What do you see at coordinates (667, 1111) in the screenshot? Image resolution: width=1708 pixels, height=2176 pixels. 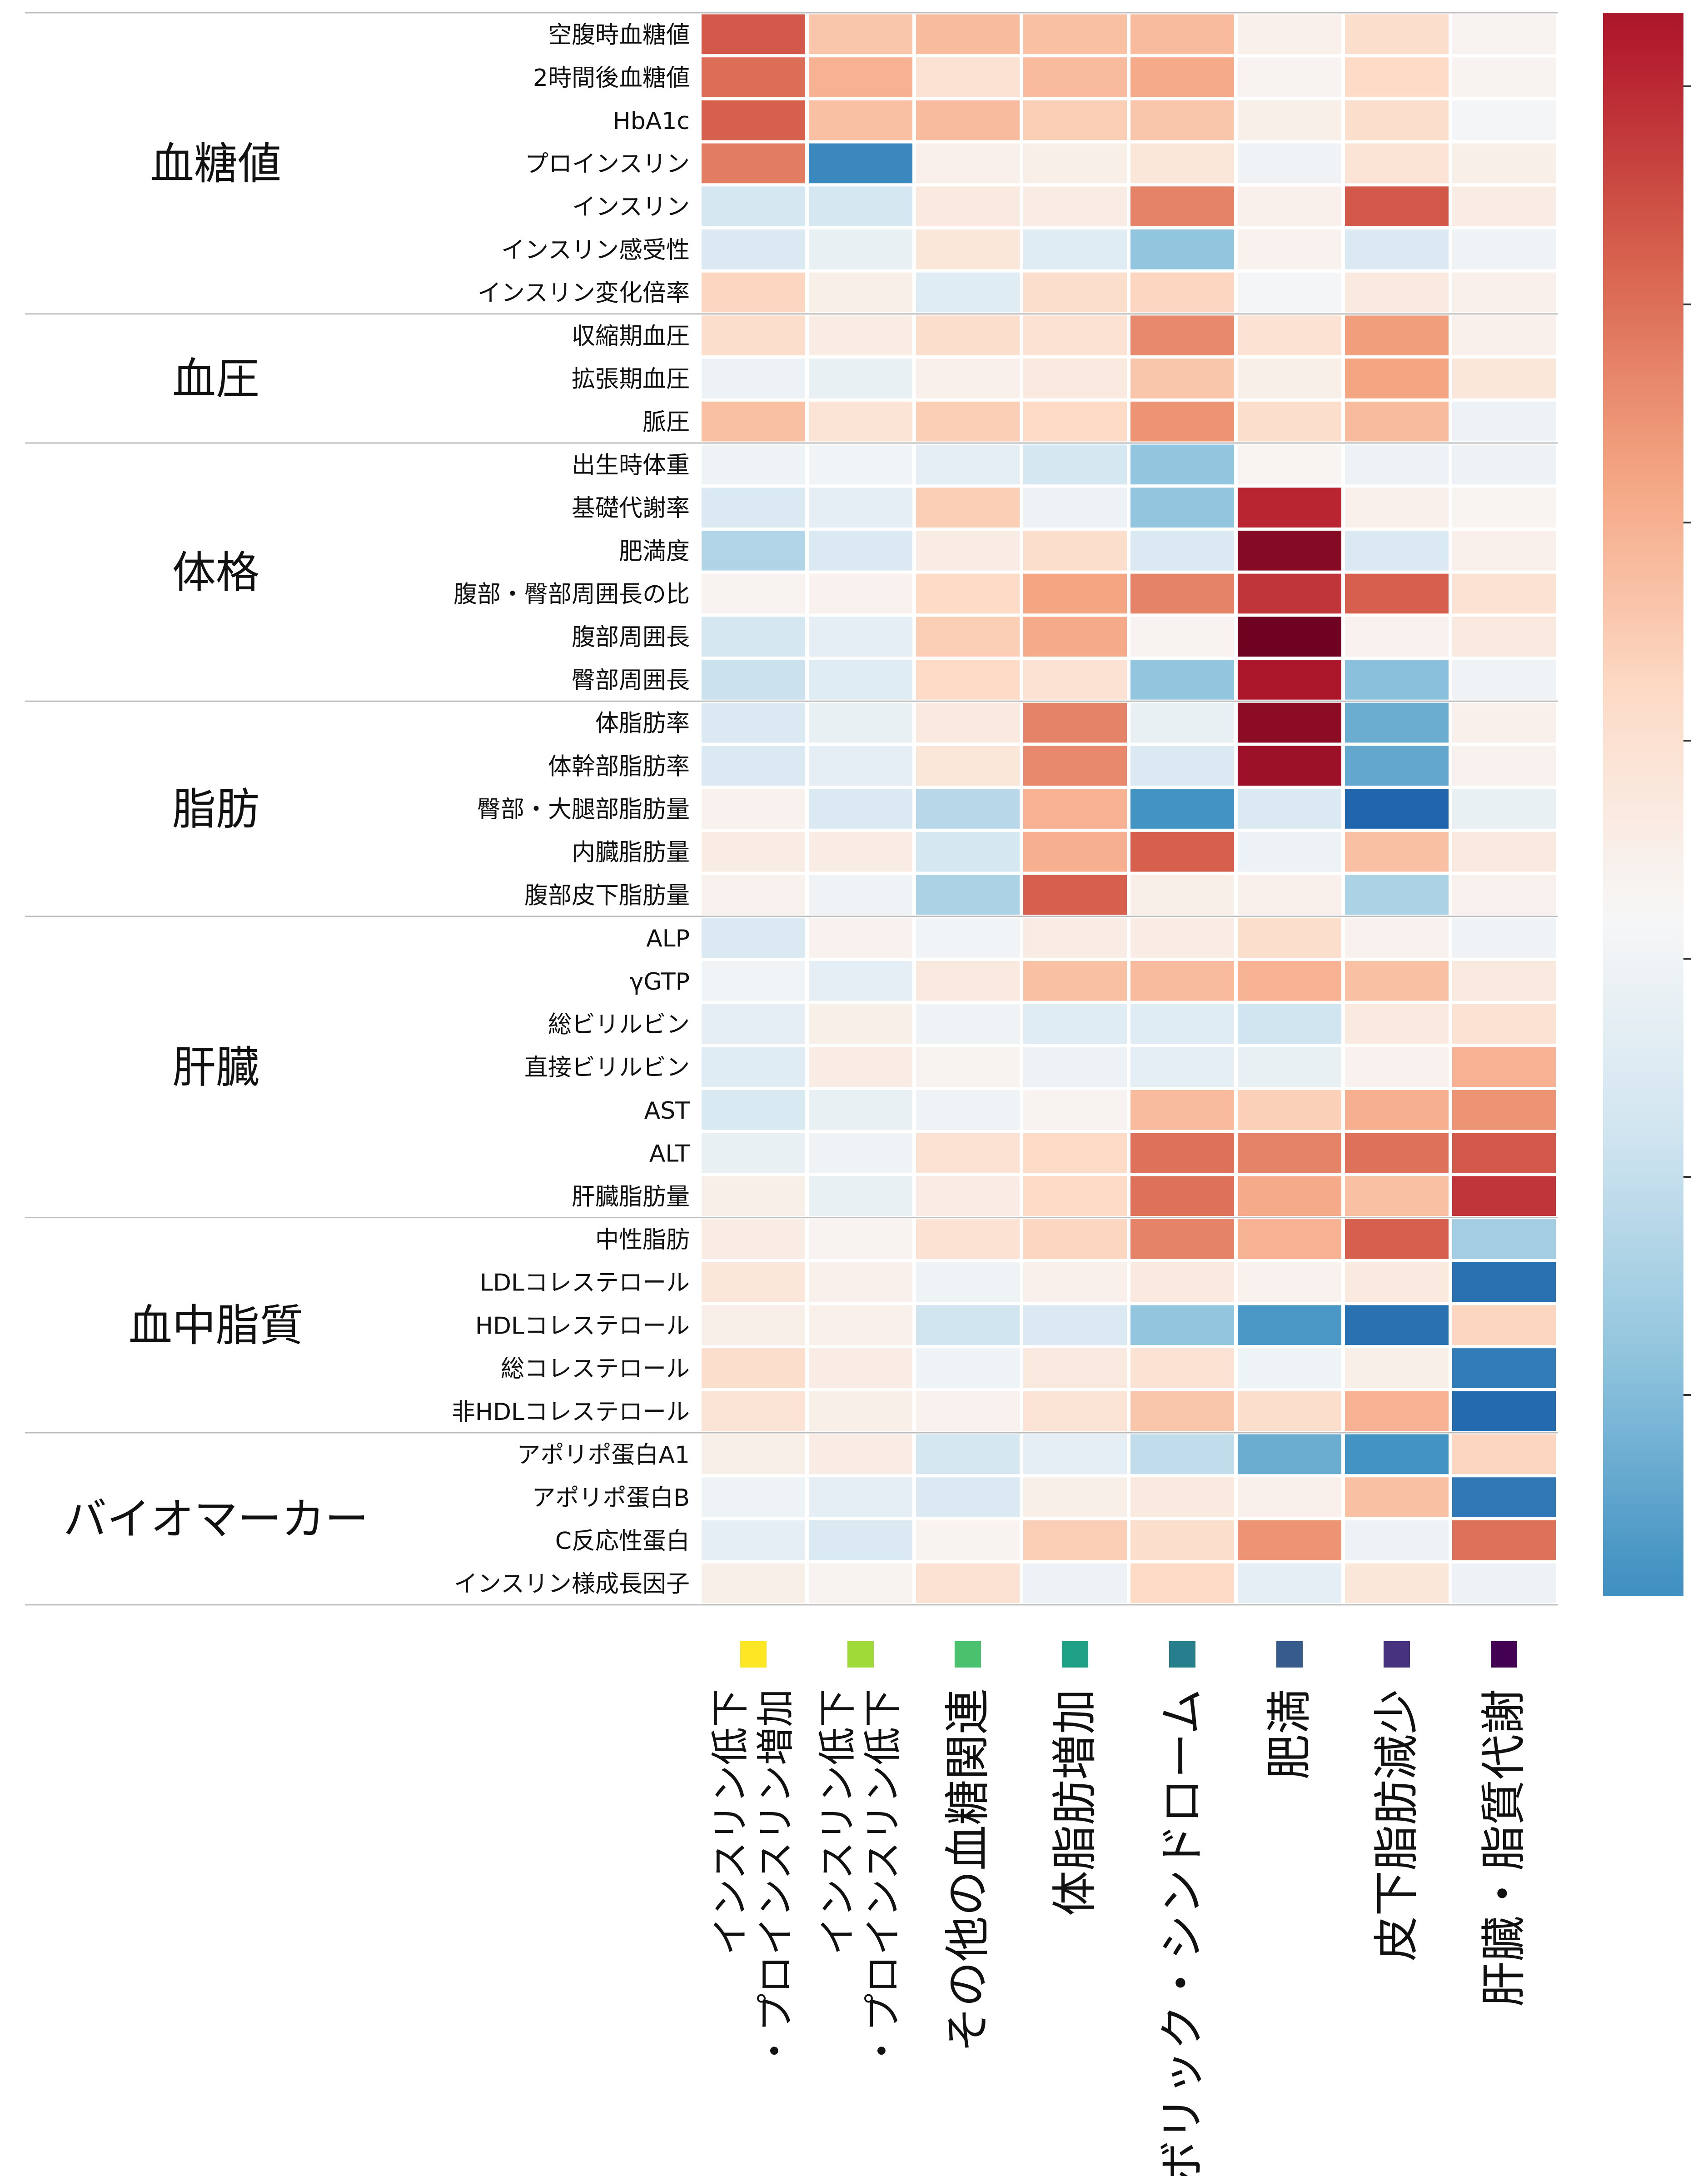 I see `row-label: AST` at bounding box center [667, 1111].